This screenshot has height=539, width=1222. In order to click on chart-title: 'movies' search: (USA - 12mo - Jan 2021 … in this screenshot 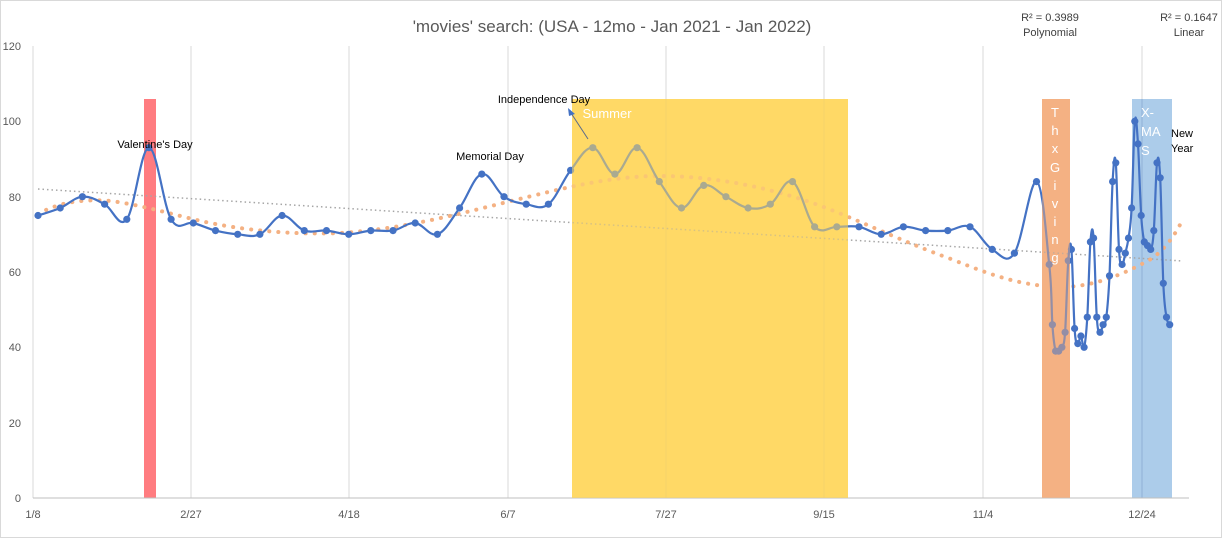, I will do `click(612, 26)`.